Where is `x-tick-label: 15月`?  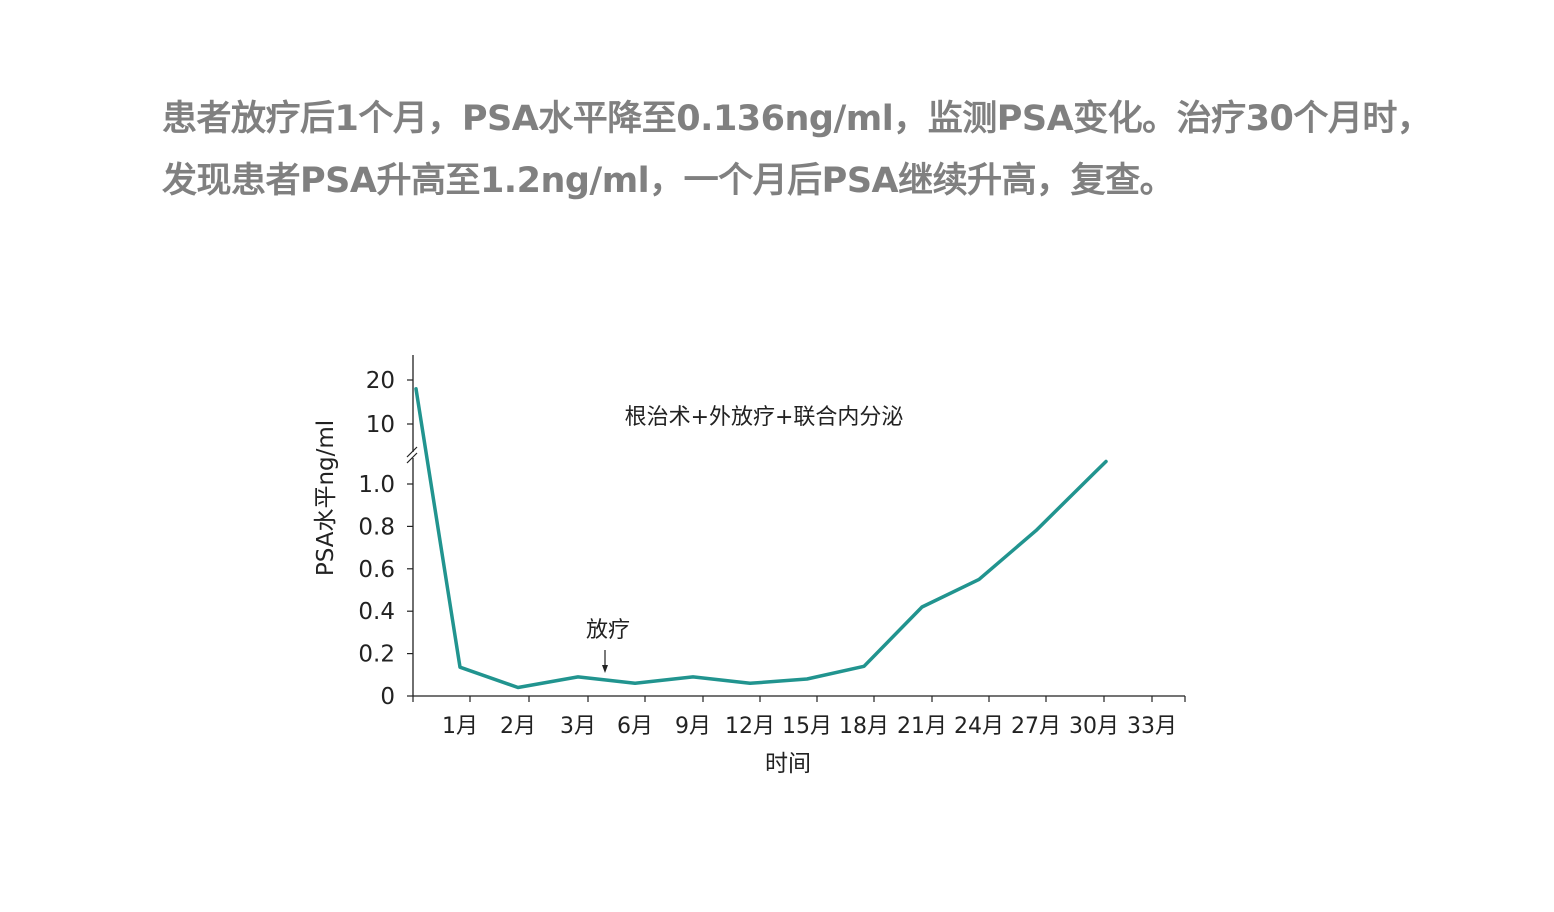
x-tick-label: 15月 is located at coordinates (807, 726).